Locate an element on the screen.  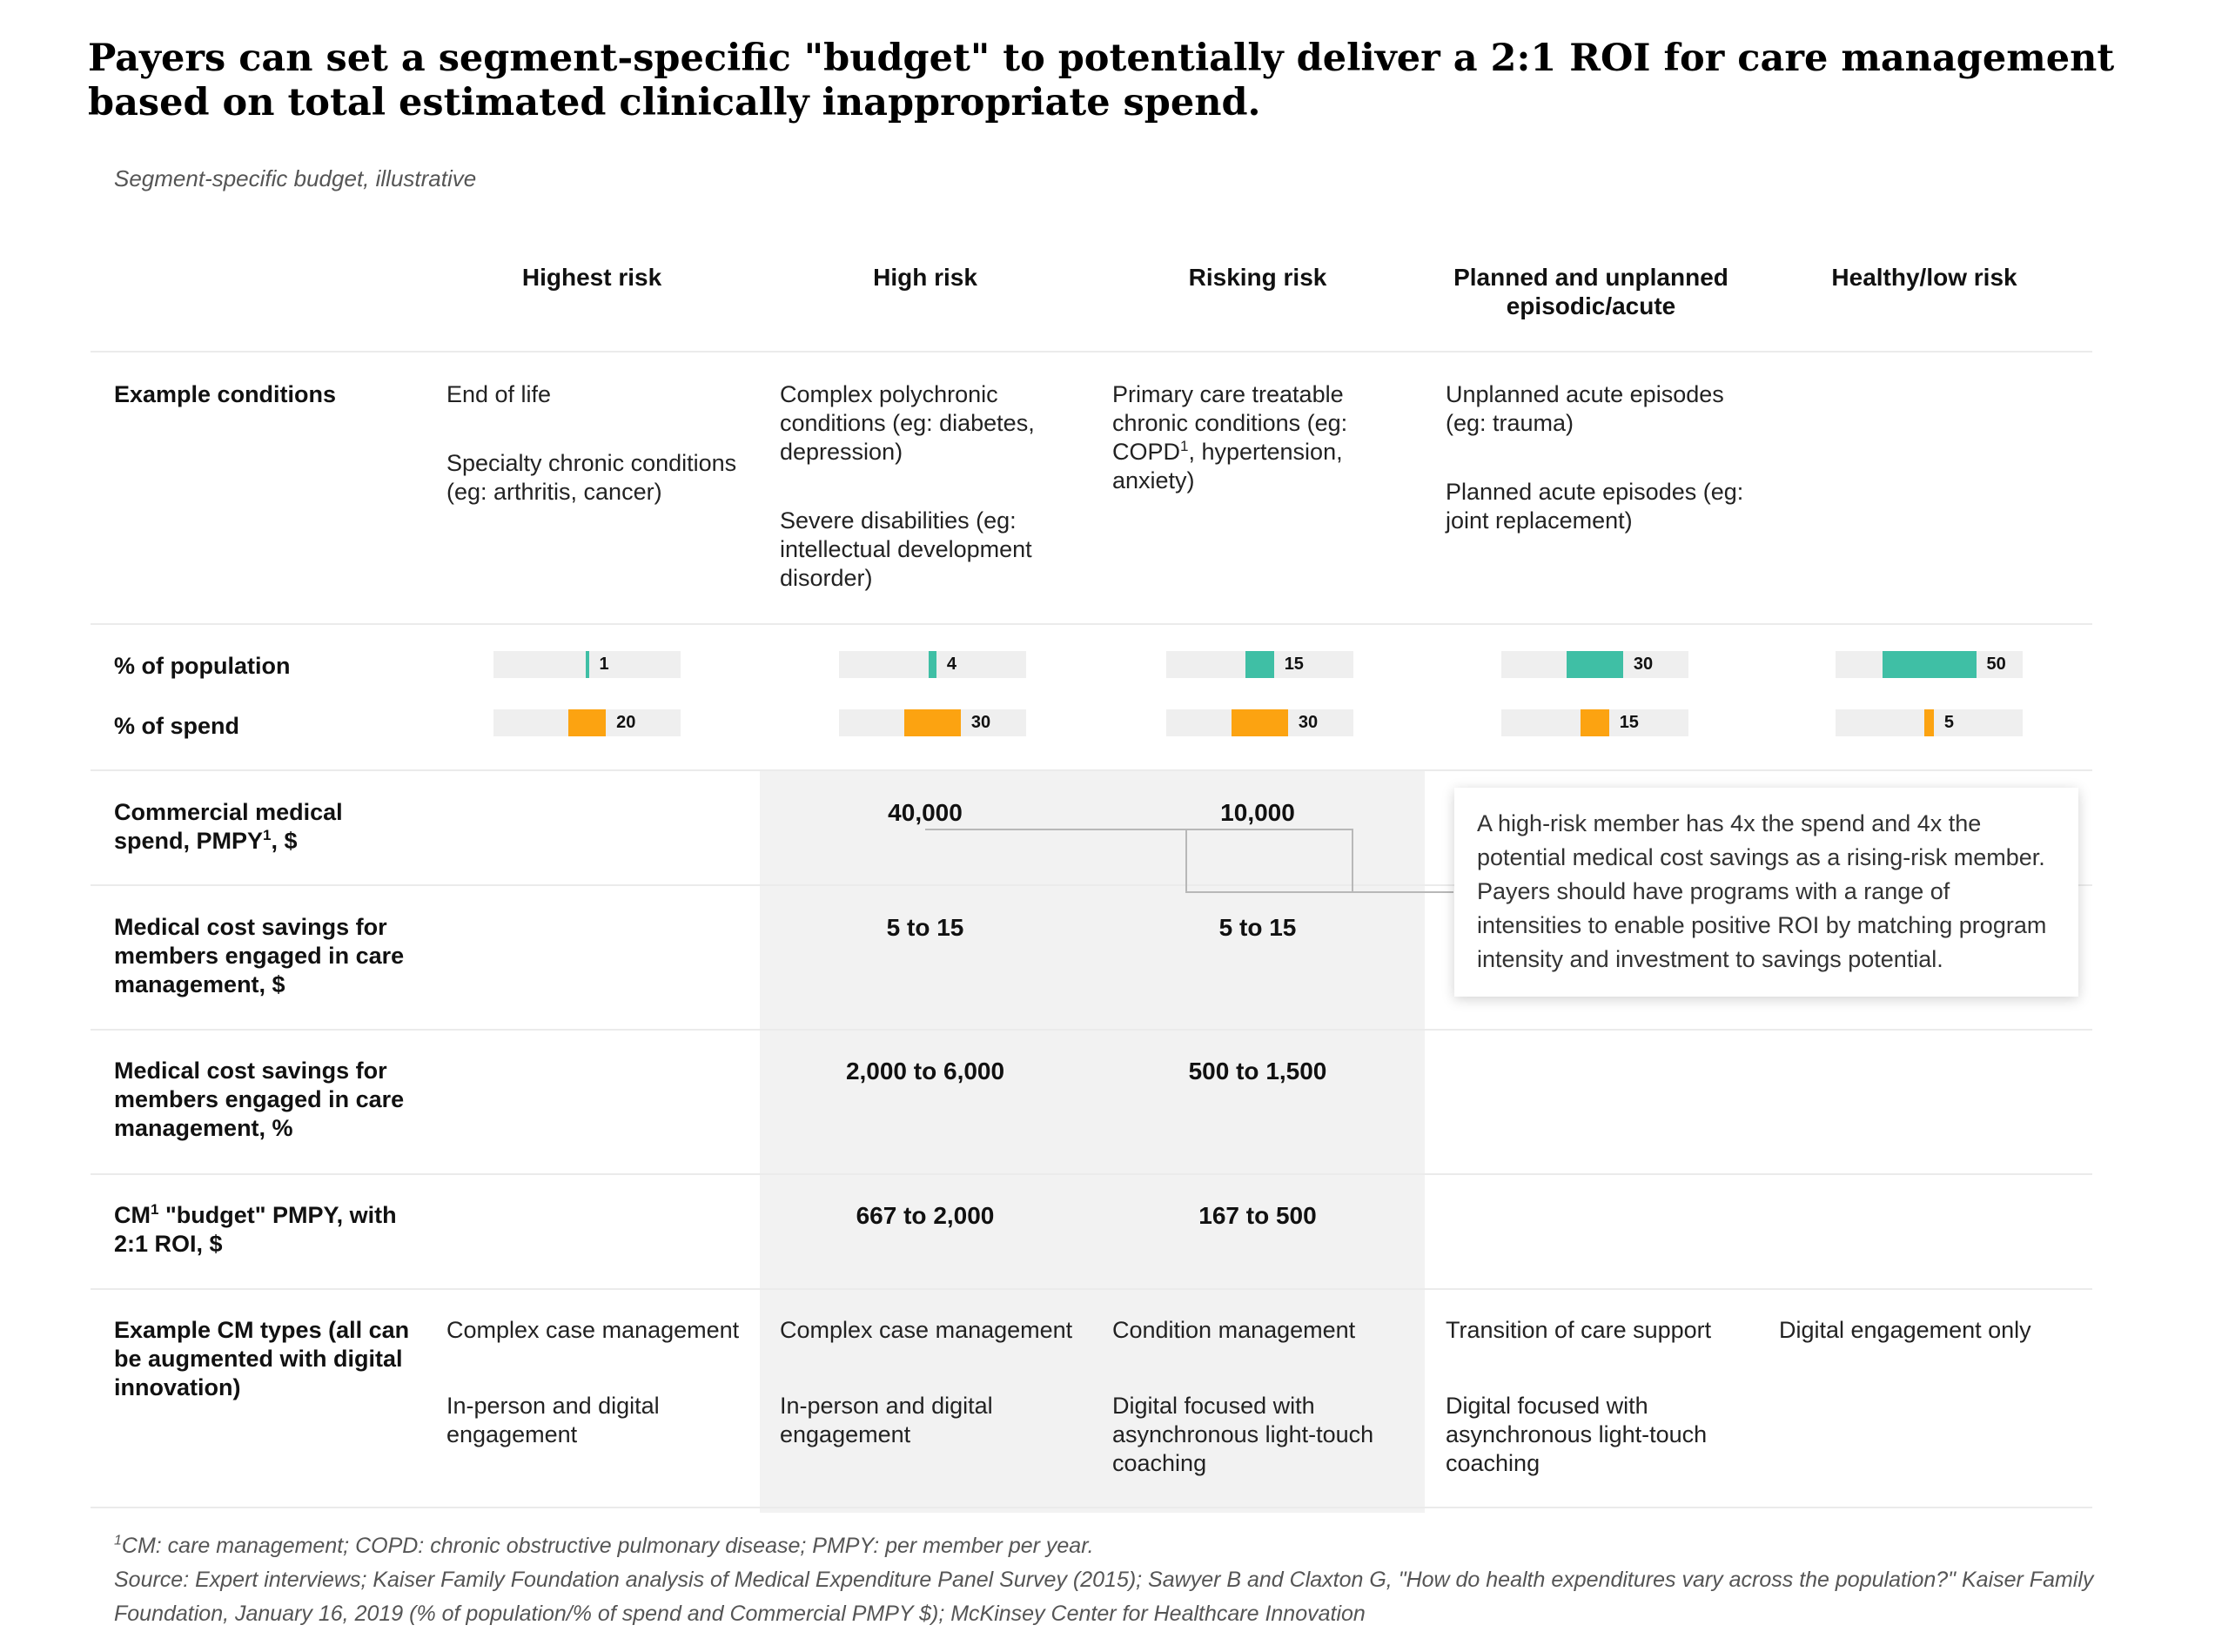
savings-pct-rising-risk: 500 to 1,500 is located at coordinates (1257, 1072).